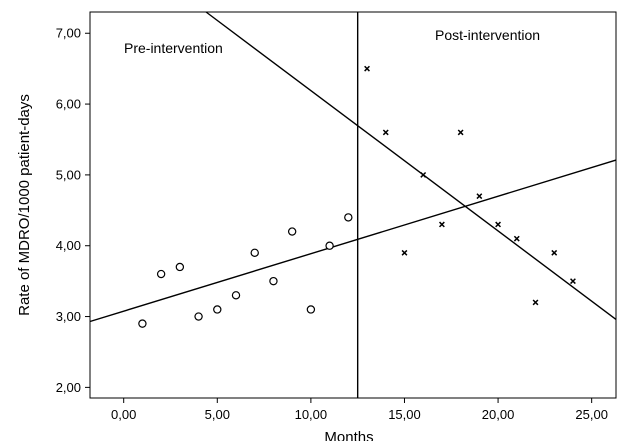 The width and height of the screenshot is (623, 441). I want to click on x-tick-label: 5,00, so click(217, 414).